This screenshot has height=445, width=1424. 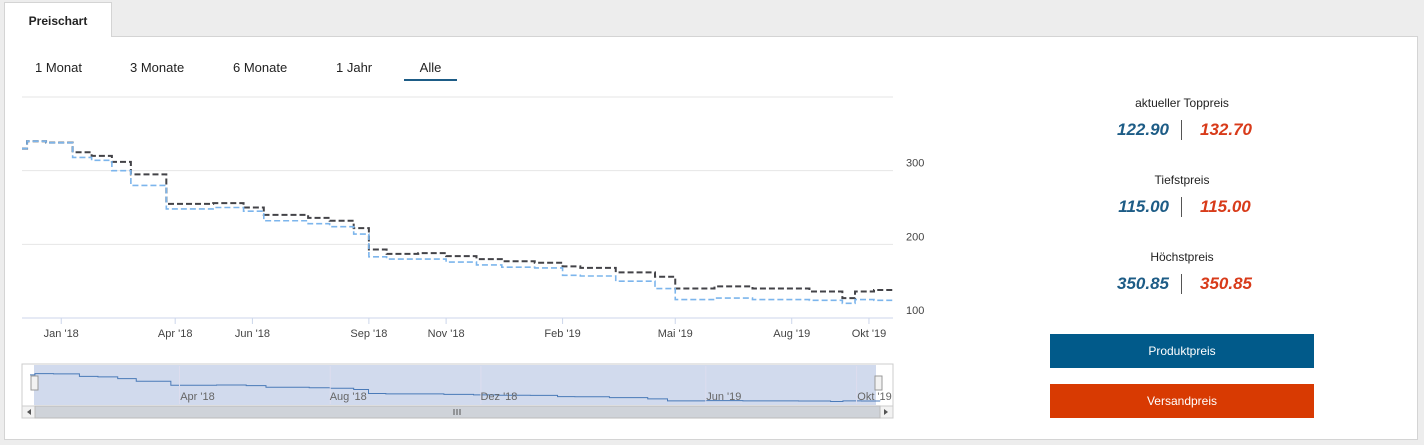 I want to click on scroll-left-arrow-icon, so click(x=29, y=412).